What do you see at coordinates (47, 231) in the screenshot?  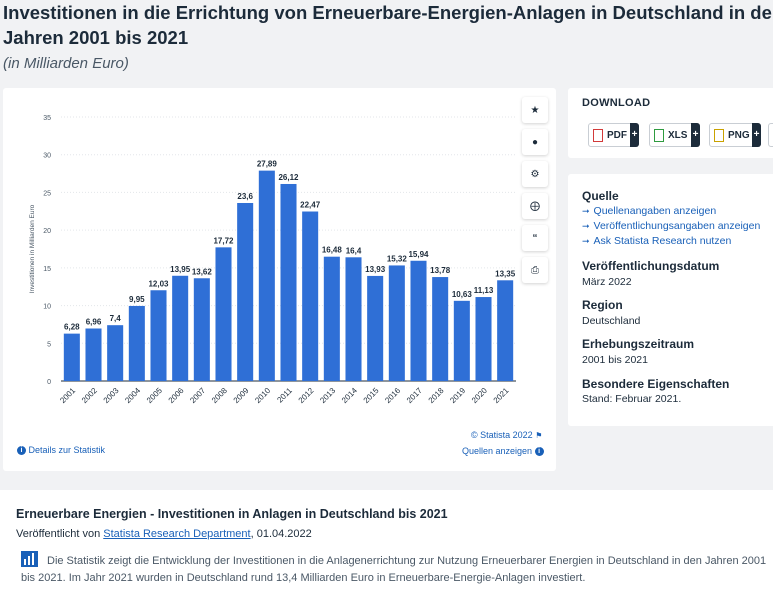 I see `y-tick-label: 20` at bounding box center [47, 231].